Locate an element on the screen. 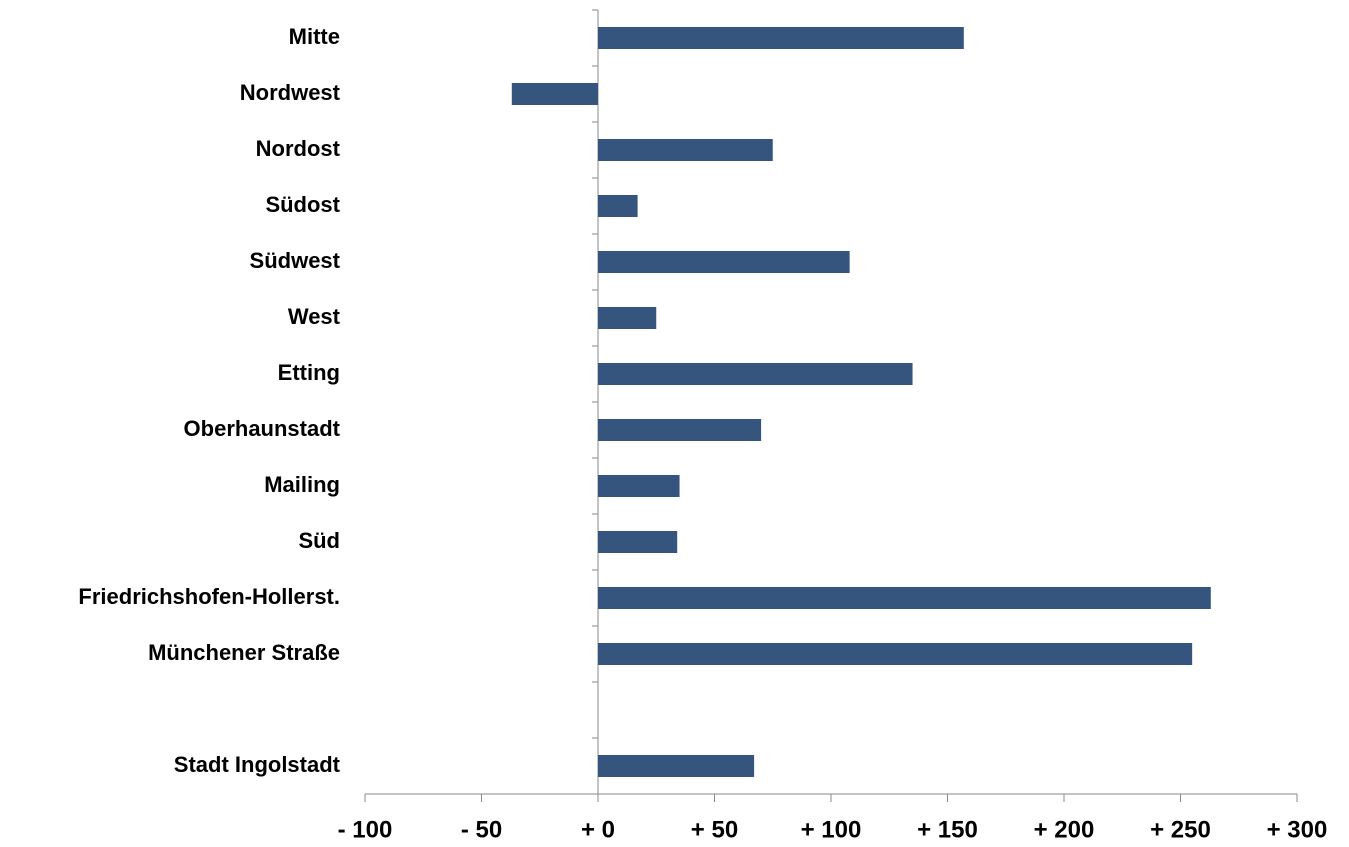 This screenshot has width=1349, height=847. y-tick-label: Mitte is located at coordinates (314, 36).